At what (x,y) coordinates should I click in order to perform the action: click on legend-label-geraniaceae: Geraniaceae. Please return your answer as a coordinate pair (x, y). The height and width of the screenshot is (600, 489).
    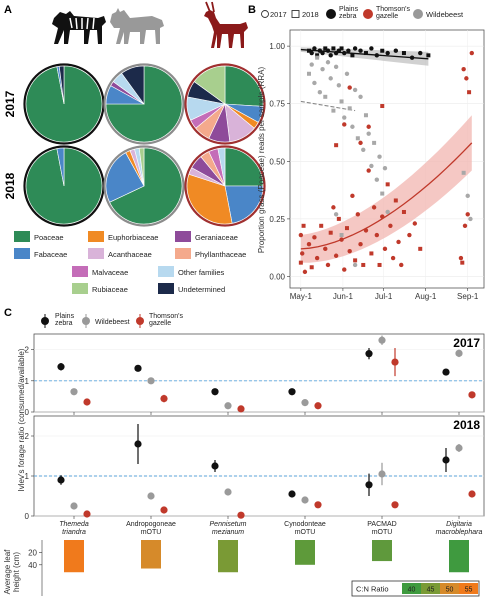
    Looking at the image, I should click on (216, 237).